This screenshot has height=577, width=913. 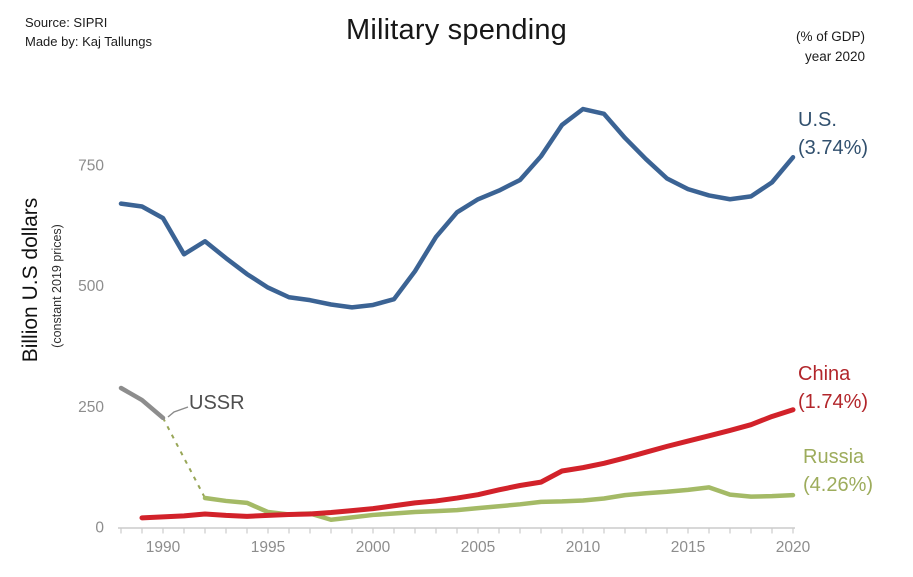 I want to click on china-series-pct: (1.74%), so click(x=833, y=402).